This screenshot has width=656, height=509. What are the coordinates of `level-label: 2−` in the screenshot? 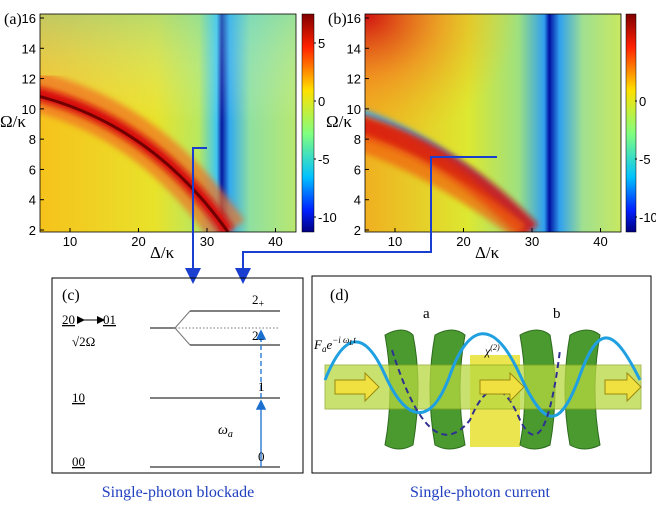 It's located at (258, 337).